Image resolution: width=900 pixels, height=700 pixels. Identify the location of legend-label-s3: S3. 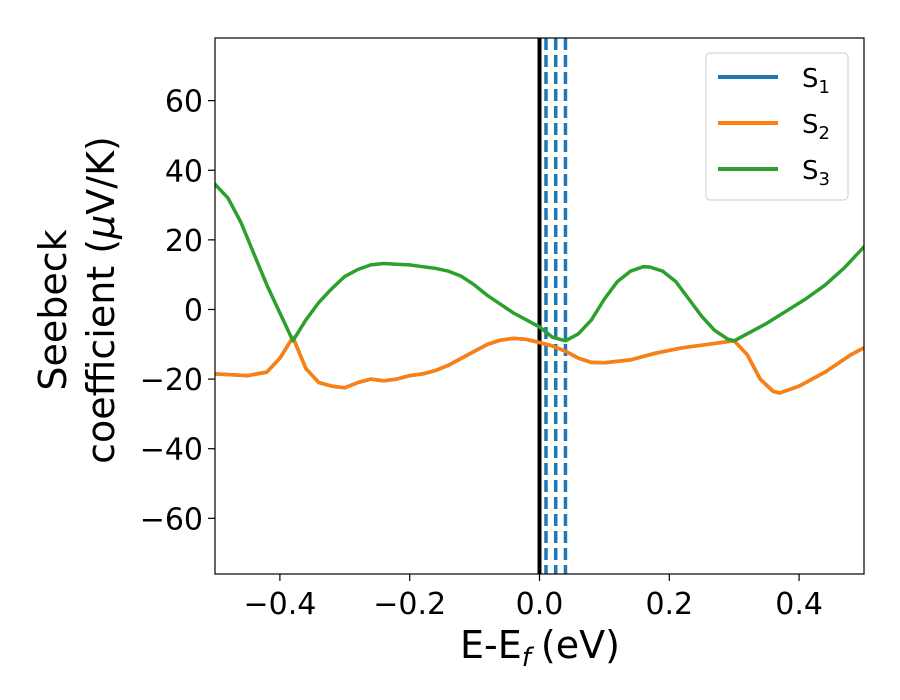
(816, 173).